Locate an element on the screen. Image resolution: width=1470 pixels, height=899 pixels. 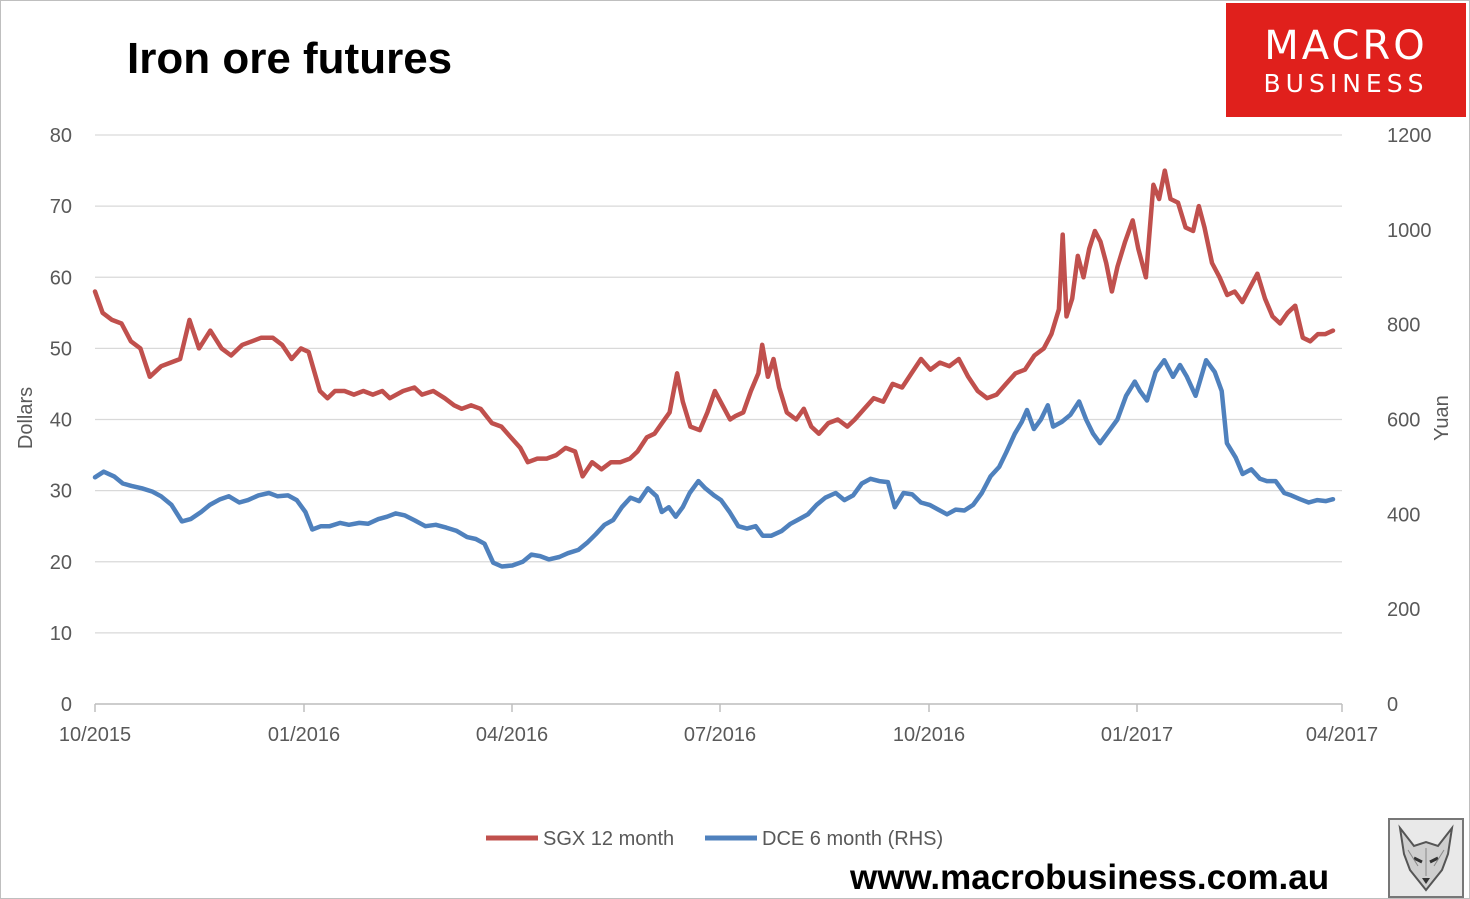
website-url: www.macrobusiness.com.au is located at coordinates (1090, 877).